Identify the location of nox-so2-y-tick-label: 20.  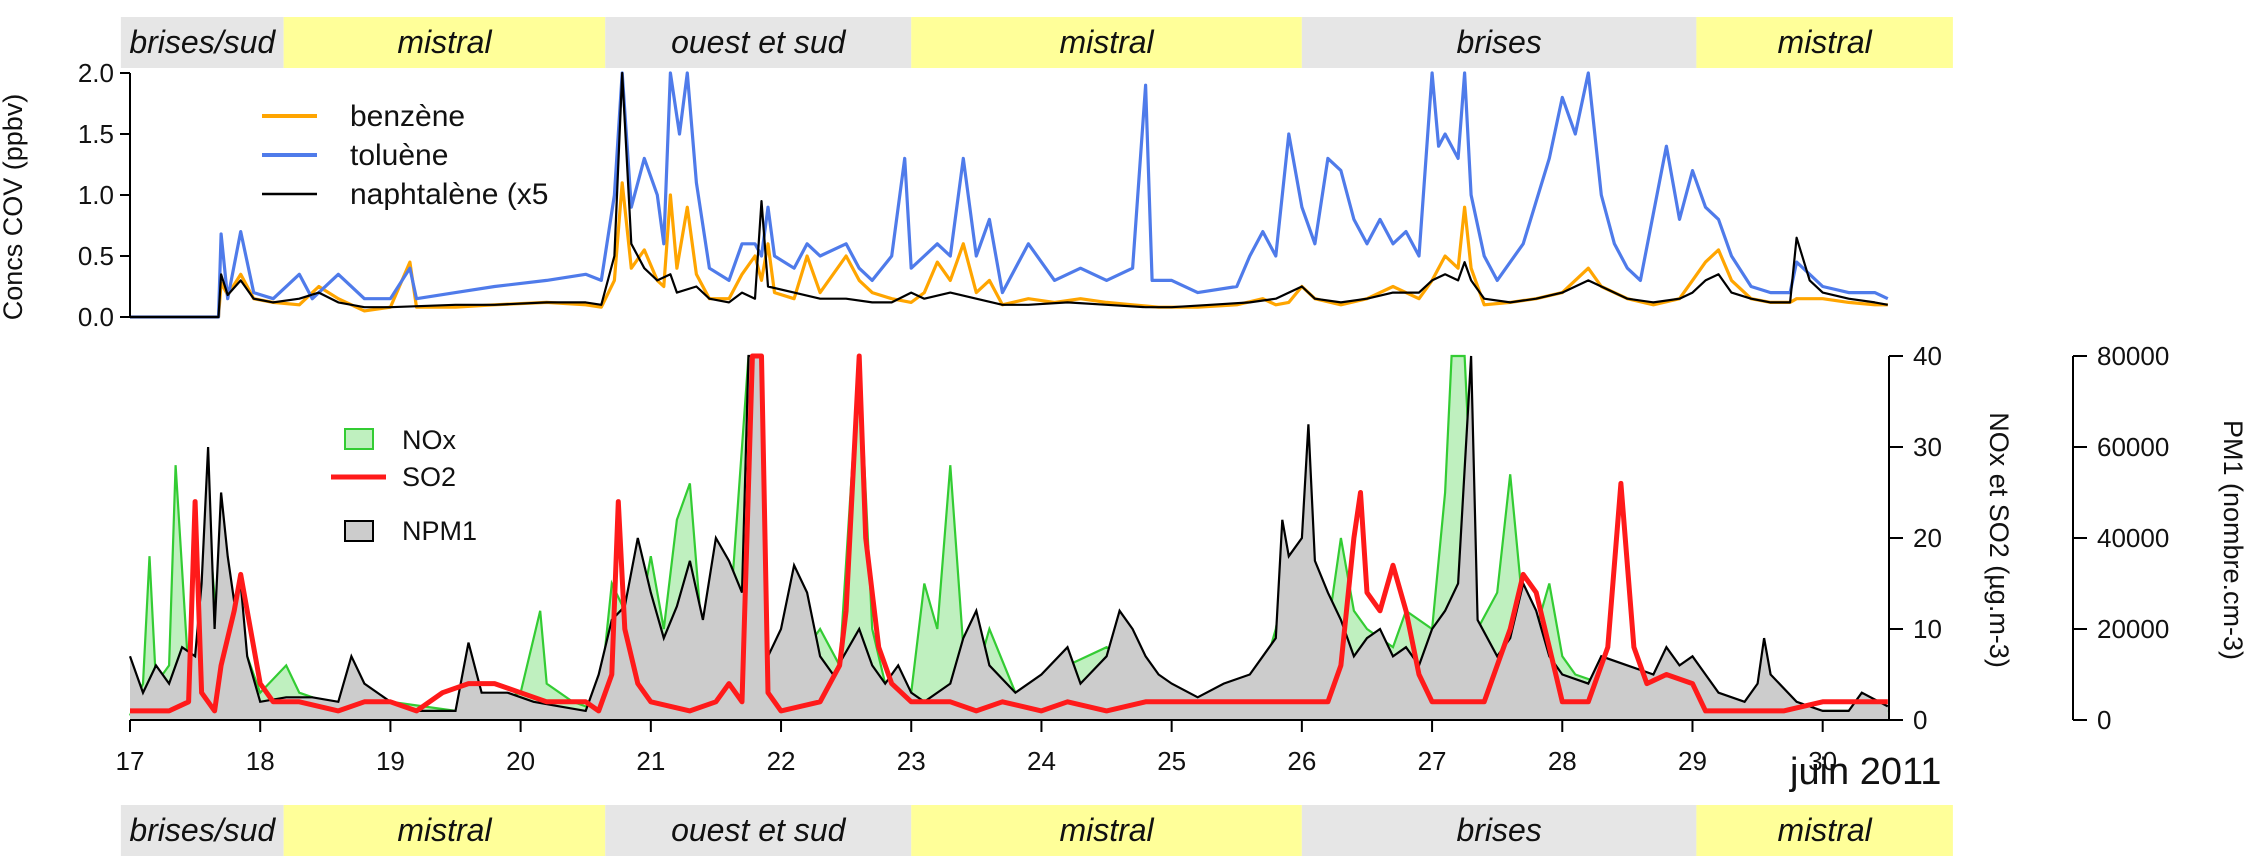
(1927, 538).